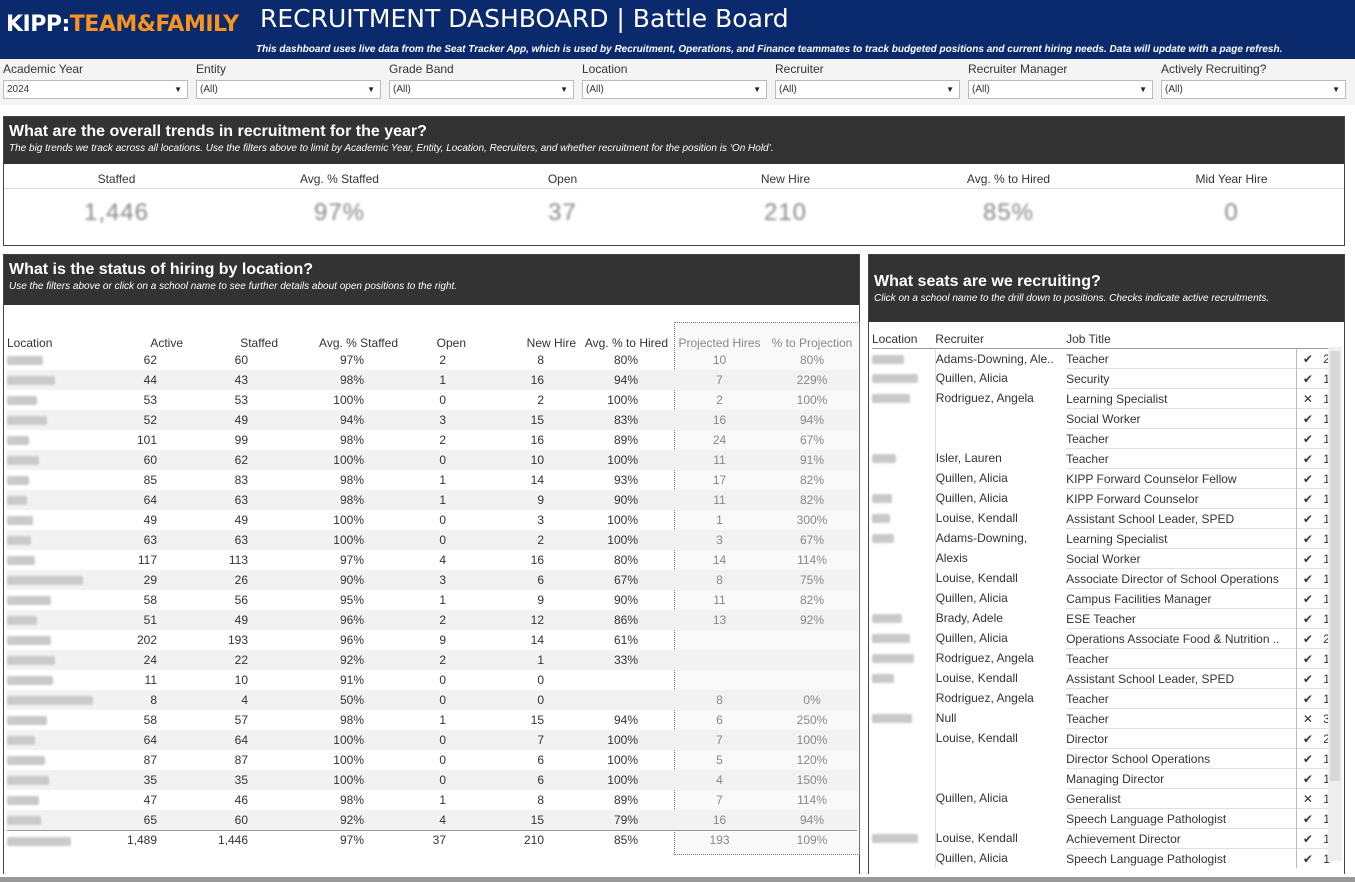 Image resolution: width=1355 pixels, height=882 pixels. What do you see at coordinates (1103, 497) in the screenshot?
I see `seat-row: Quillen, Alicia KIPP Forward Counselor ✔ 1` at bounding box center [1103, 497].